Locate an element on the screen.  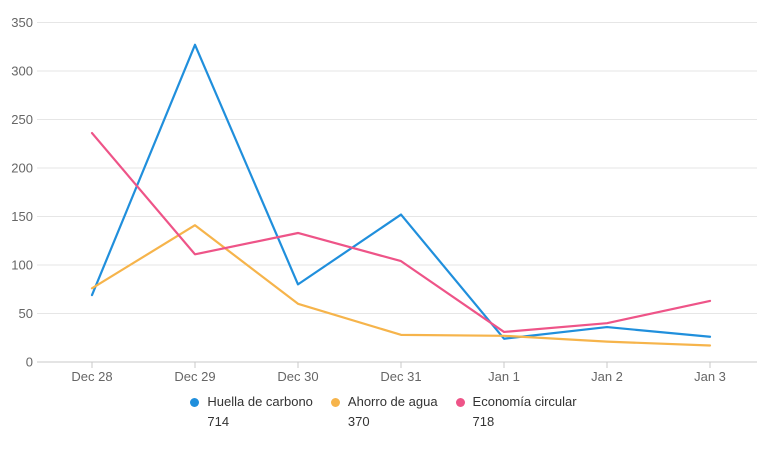
x-axis-tick-label: Dec 30 is located at coordinates (297, 376).